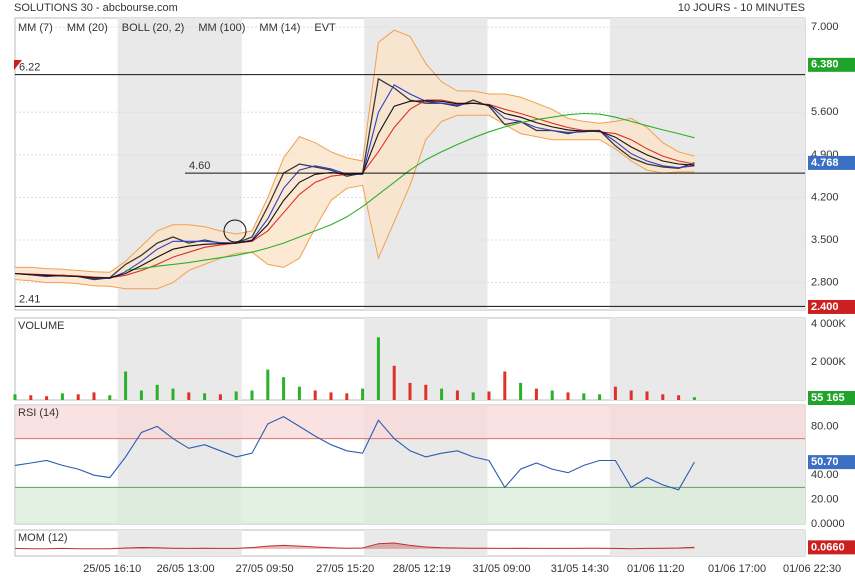 This screenshot has width=855, height=580. I want to click on annotation-circle, so click(235, 231).